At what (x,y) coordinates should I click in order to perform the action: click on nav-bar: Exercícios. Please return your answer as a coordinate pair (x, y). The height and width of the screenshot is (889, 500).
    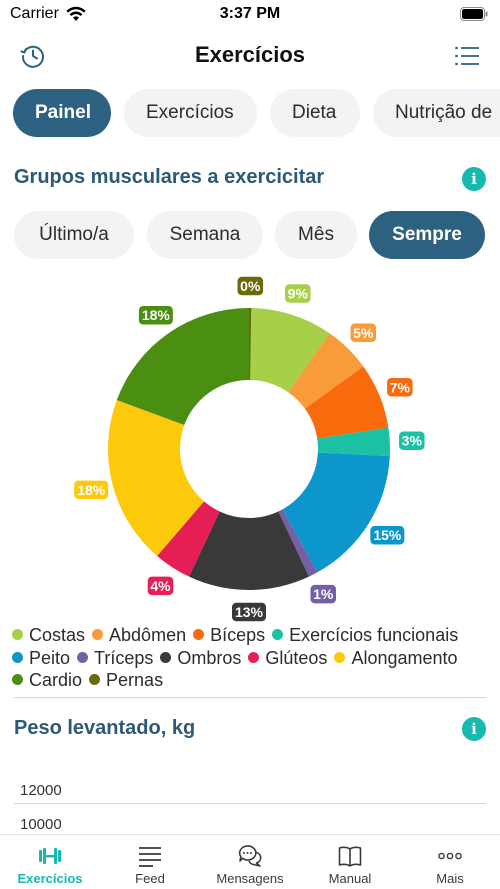
    Looking at the image, I should click on (250, 56).